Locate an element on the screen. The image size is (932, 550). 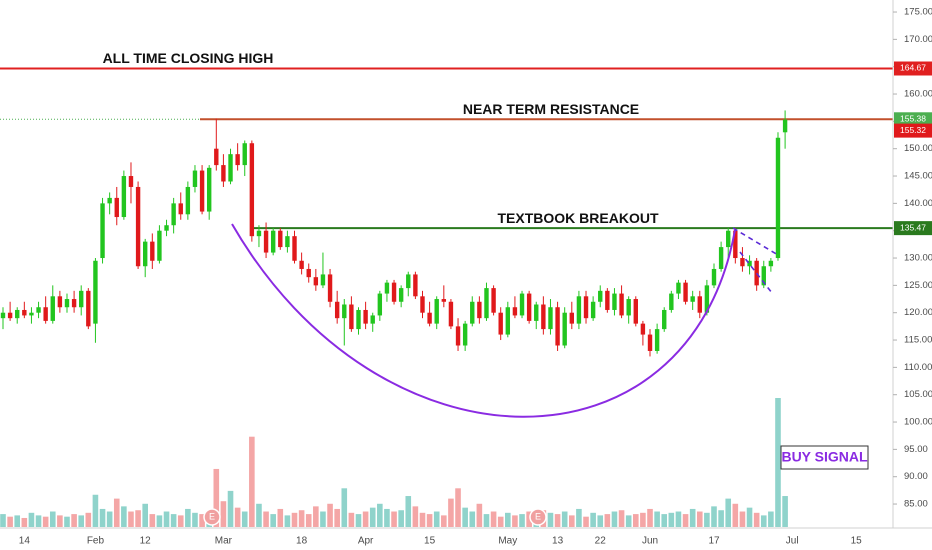
y-tick-label: 150.00 is located at coordinates (918, 148).